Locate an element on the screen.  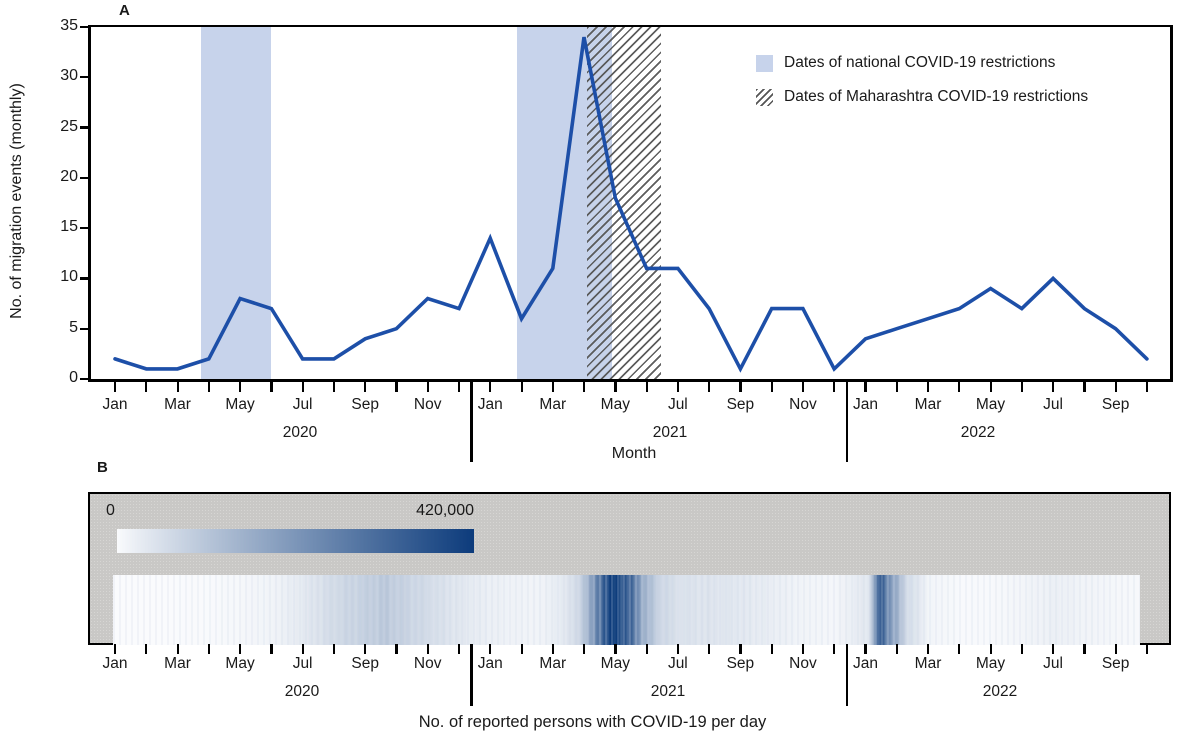
y-tick-label: 0 is located at coordinates (73, 377).